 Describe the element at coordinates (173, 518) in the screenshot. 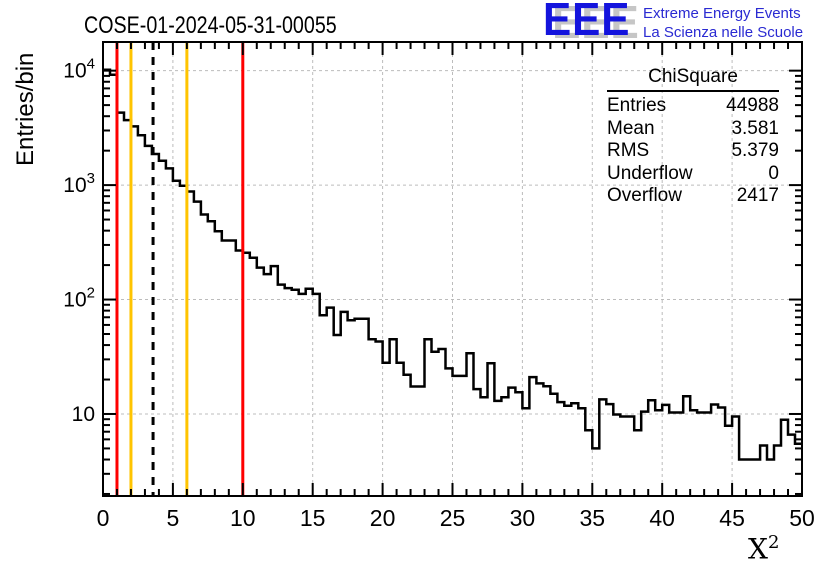

I see `x-tick-label: 5` at that location.